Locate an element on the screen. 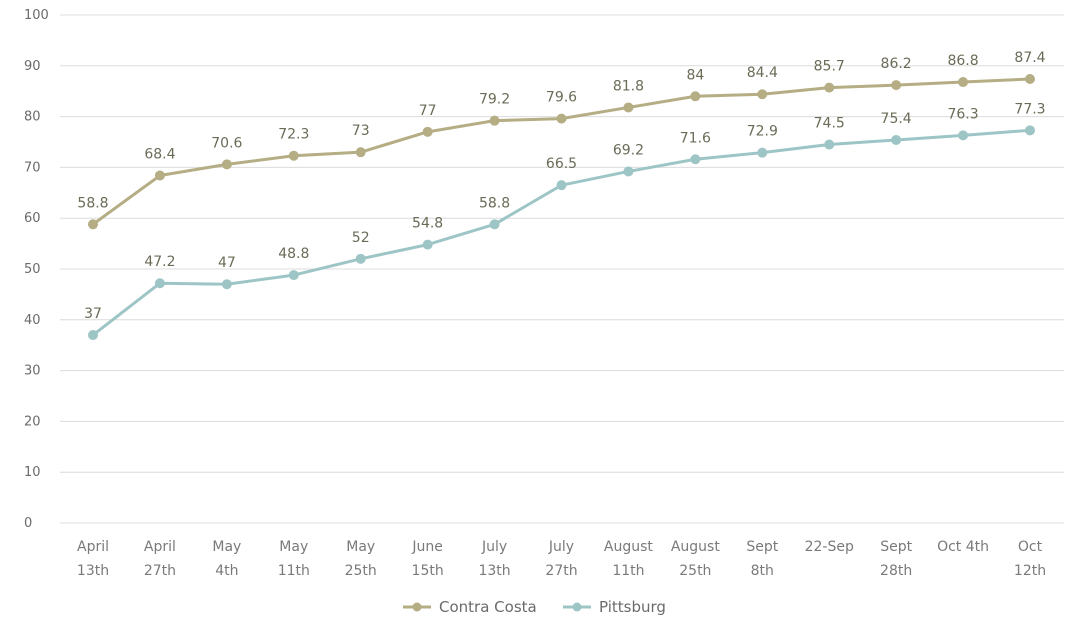 The width and height of the screenshot is (1066, 619). x-tick-label: July 13th is located at coordinates (494, 559).